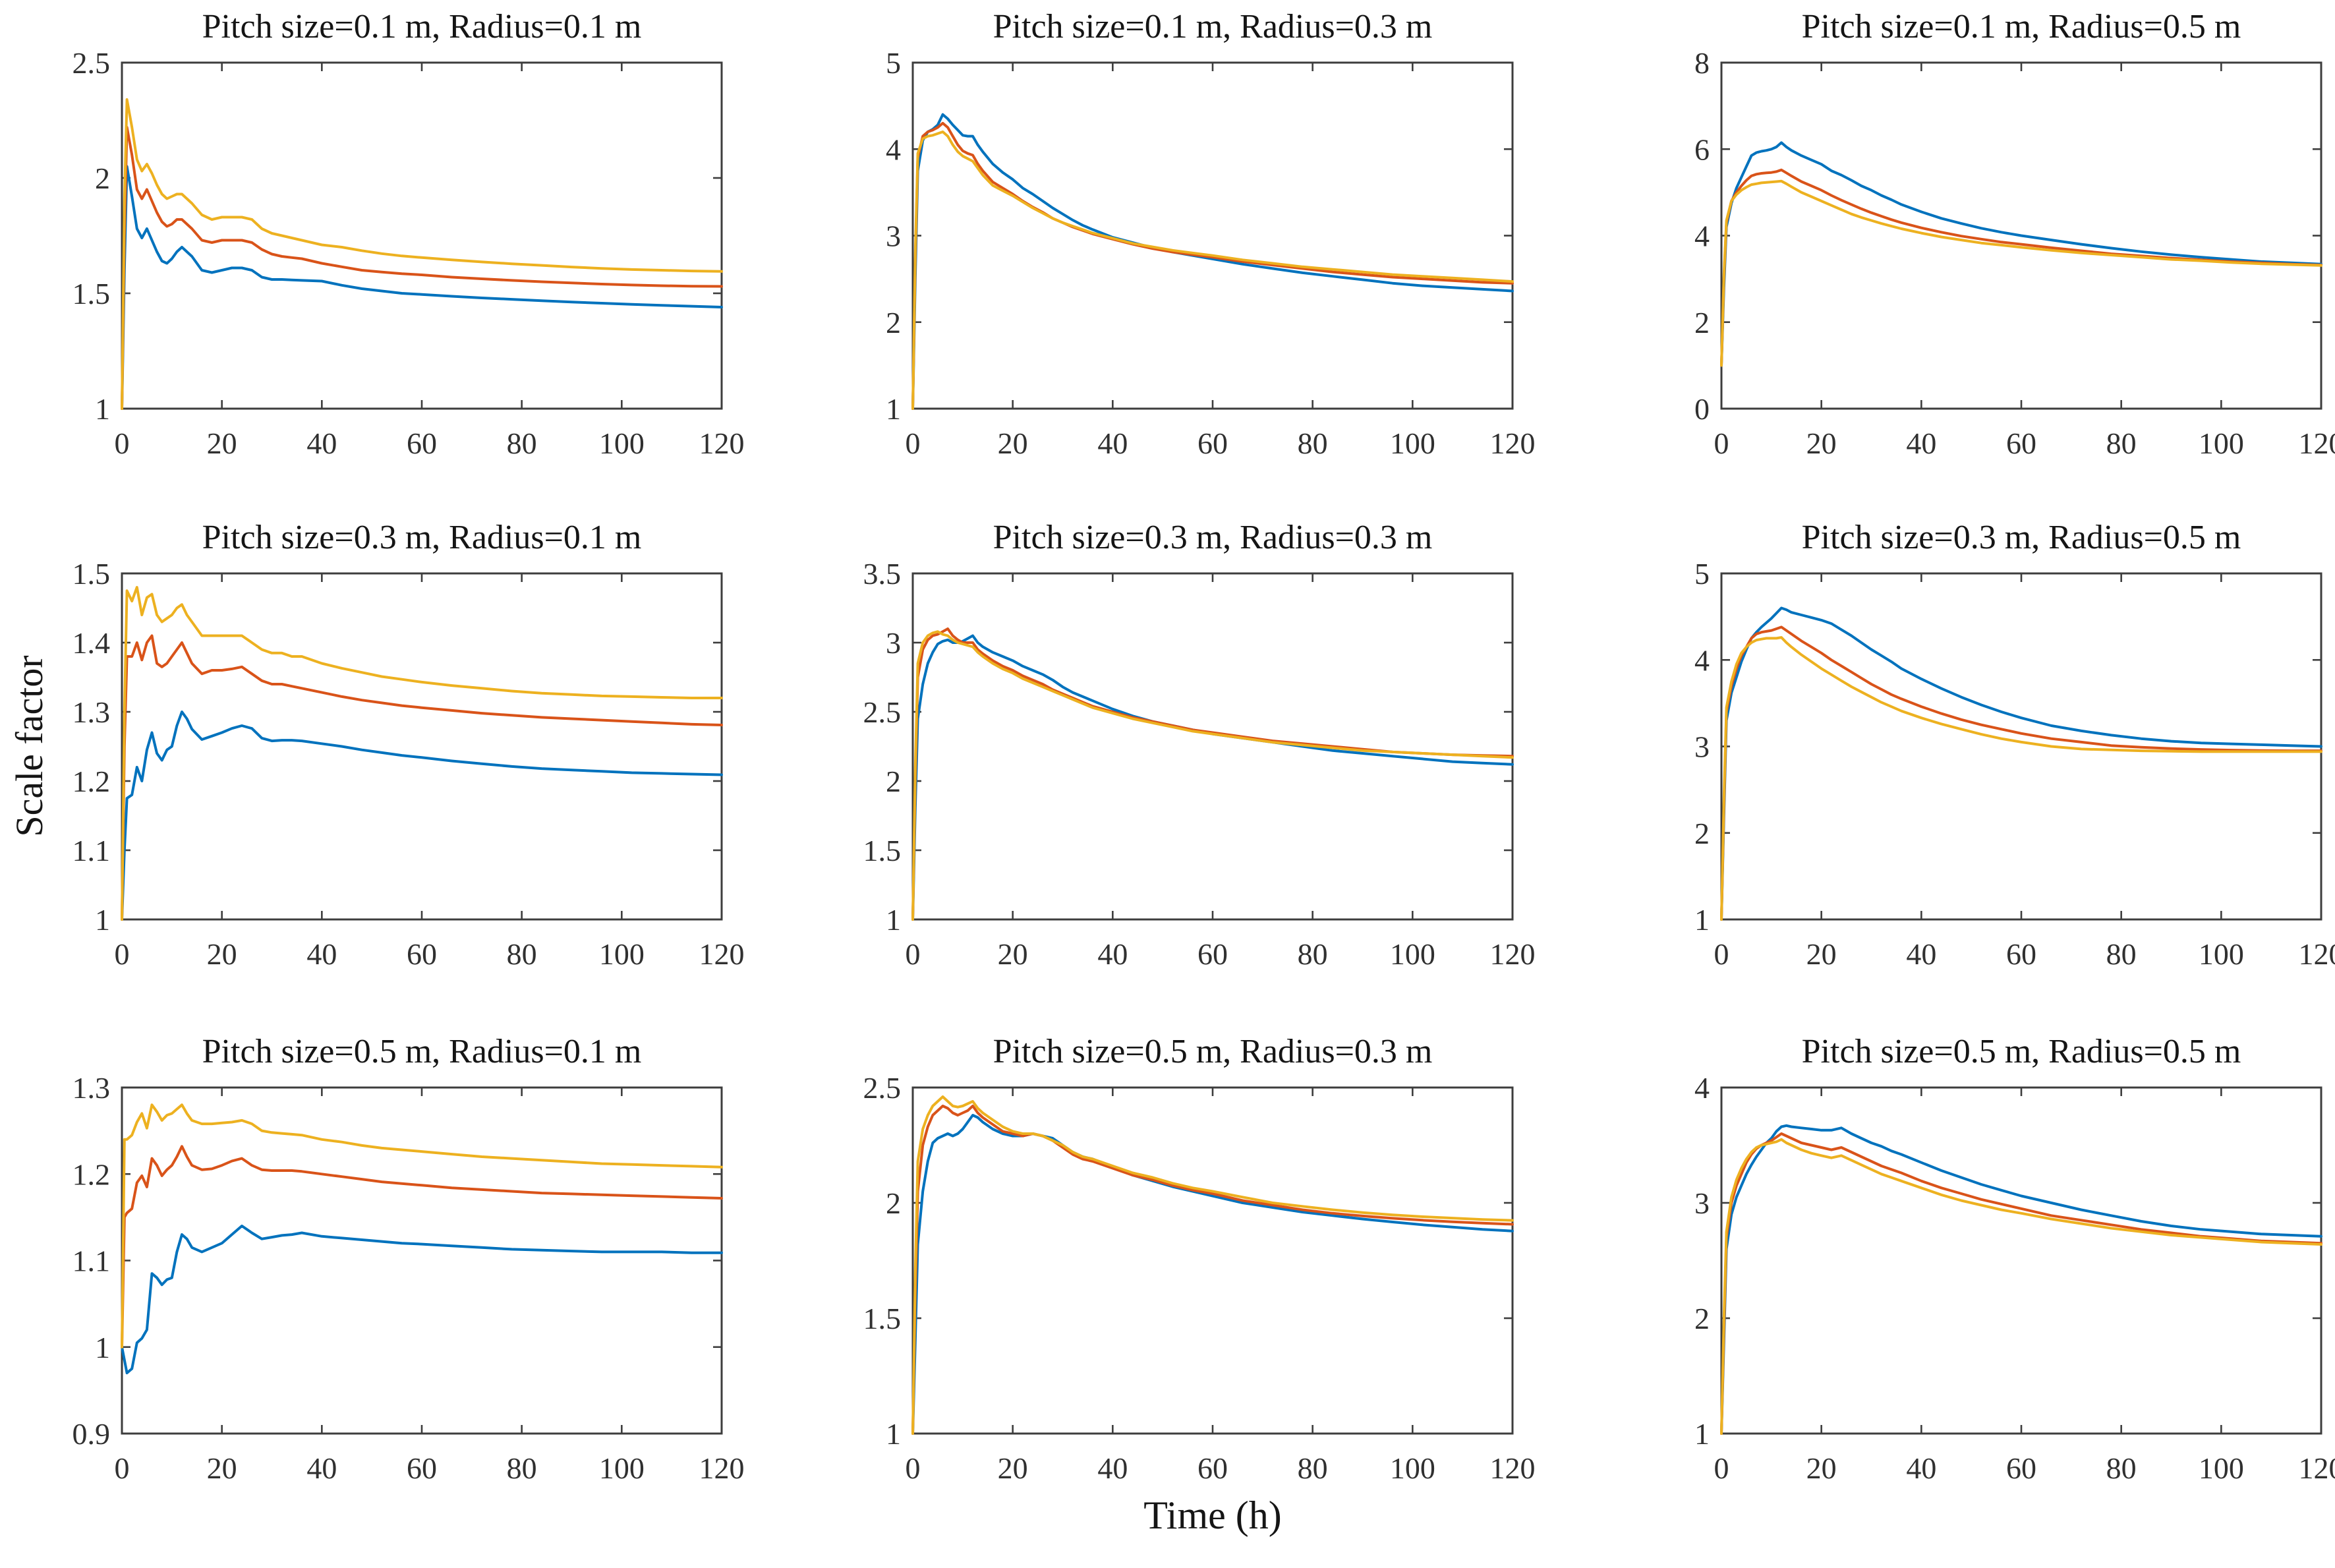 The image size is (2335, 1568). Describe the element at coordinates (91, 643) in the screenshot. I see `y-tick-label: 1.4` at that location.